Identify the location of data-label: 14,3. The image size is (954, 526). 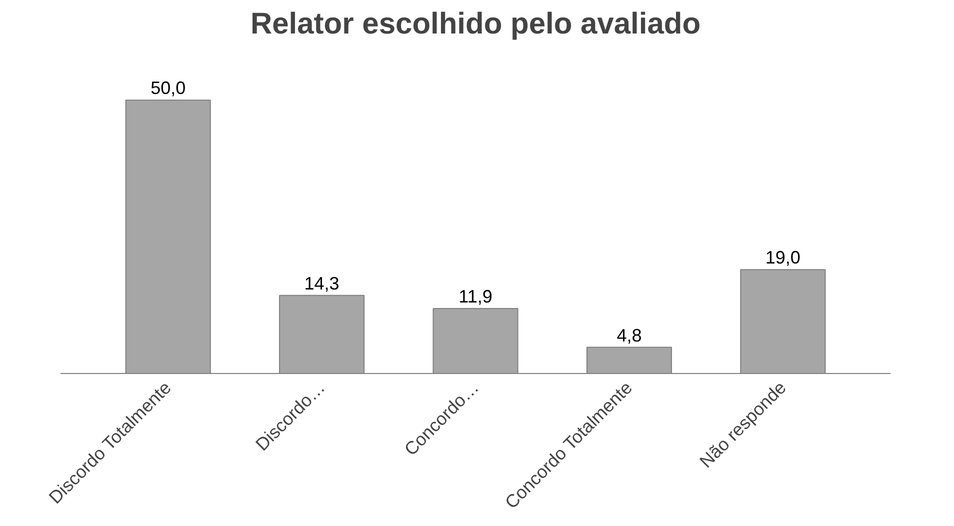
(322, 283).